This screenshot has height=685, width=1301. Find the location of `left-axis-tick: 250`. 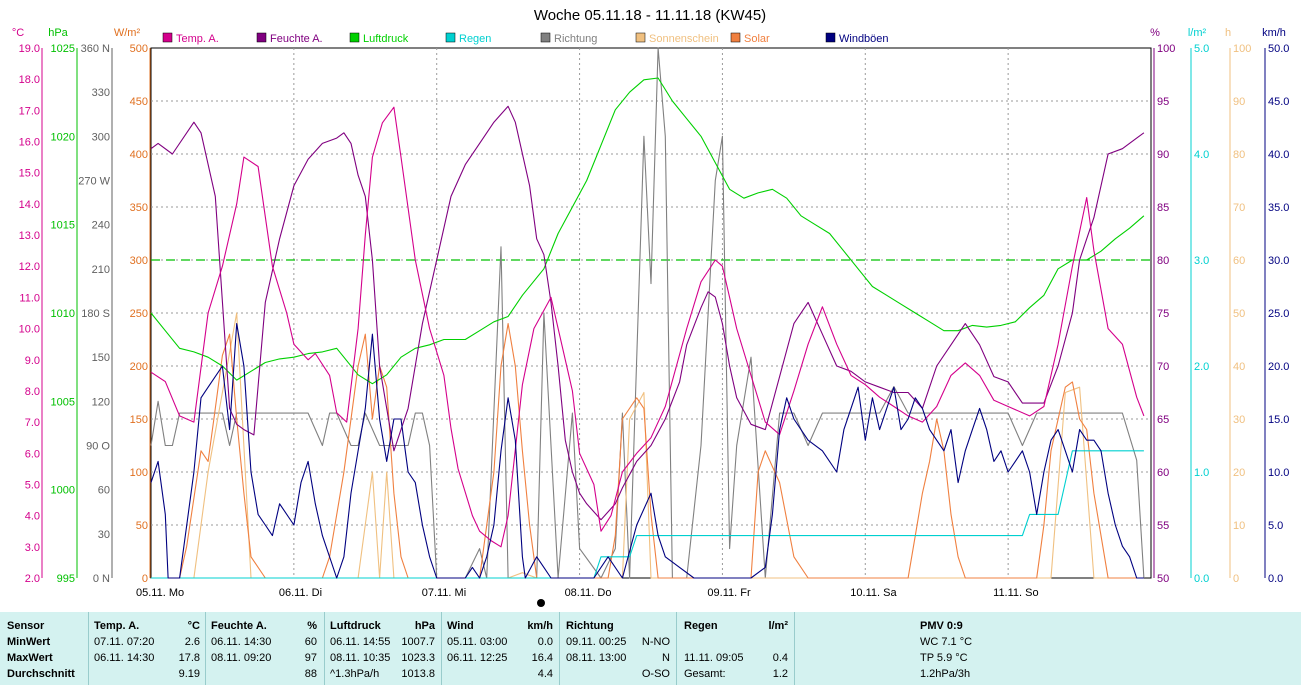

left-axis-tick: 250 is located at coordinates (139, 314).